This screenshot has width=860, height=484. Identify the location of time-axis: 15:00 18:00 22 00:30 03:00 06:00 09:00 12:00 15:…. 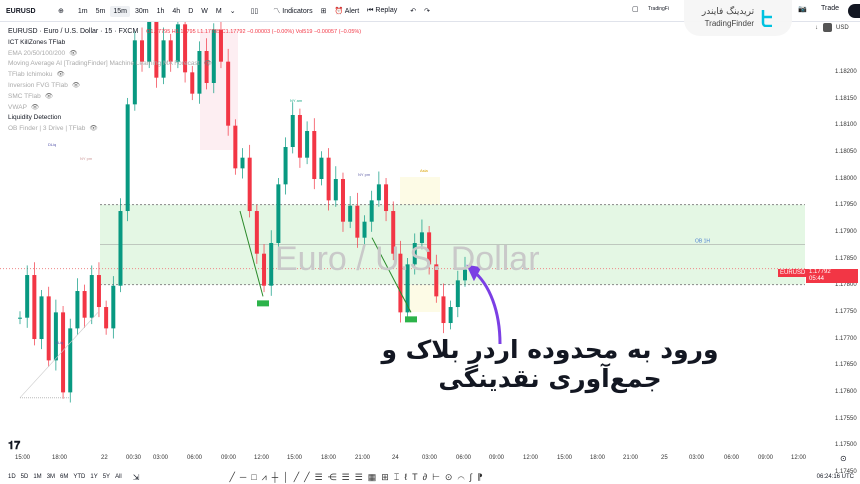
(403, 461).